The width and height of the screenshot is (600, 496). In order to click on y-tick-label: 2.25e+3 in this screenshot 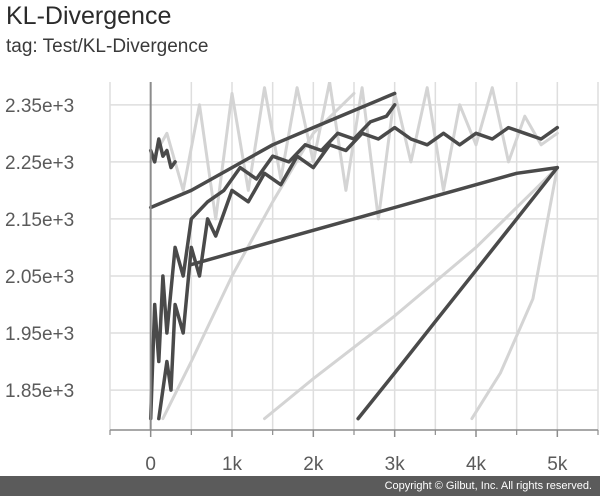, I will do `click(39, 163)`.